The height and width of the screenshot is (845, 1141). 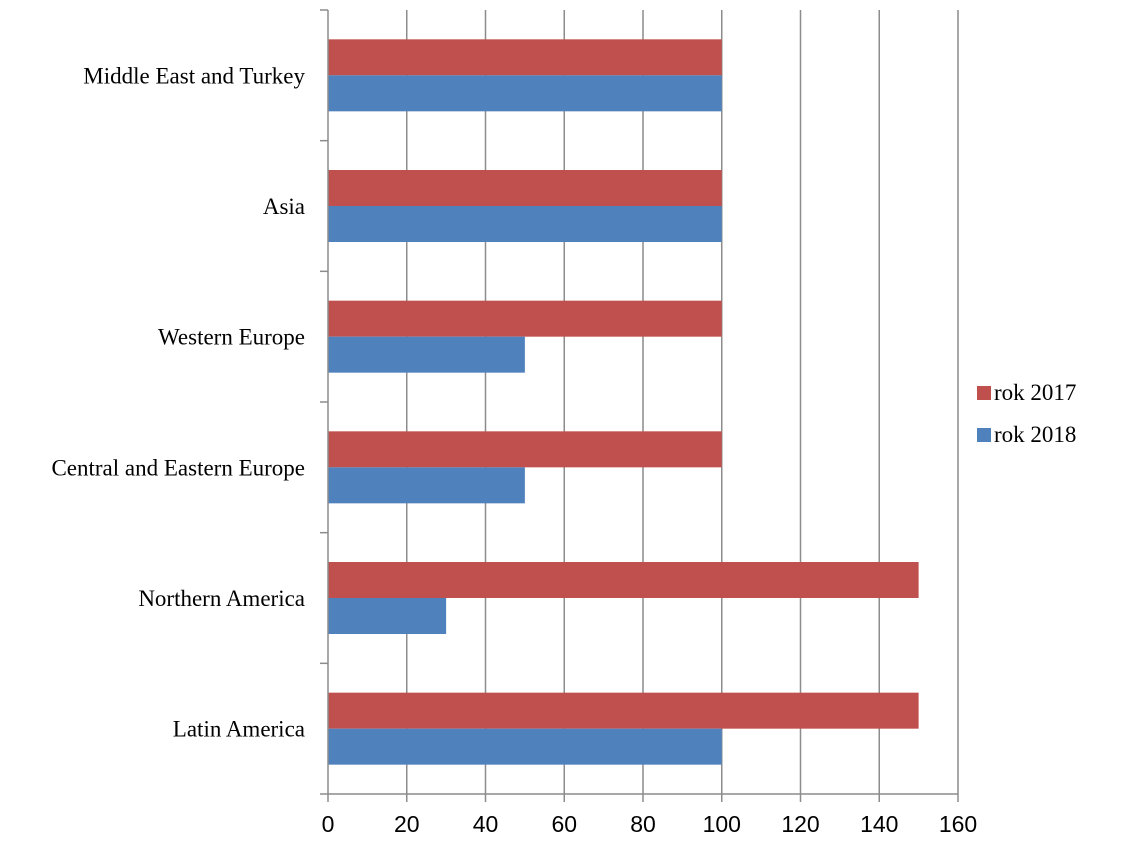 What do you see at coordinates (284, 206) in the screenshot?
I see `category-label: Asia` at bounding box center [284, 206].